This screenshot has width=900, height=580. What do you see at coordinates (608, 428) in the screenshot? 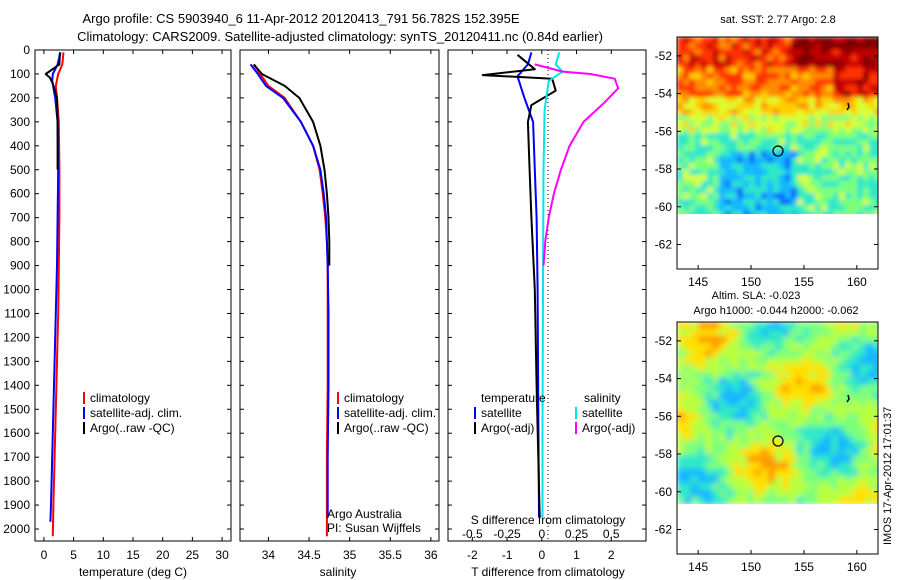
I see `legend-label-s-argo: Argo(-adj)` at bounding box center [608, 428].